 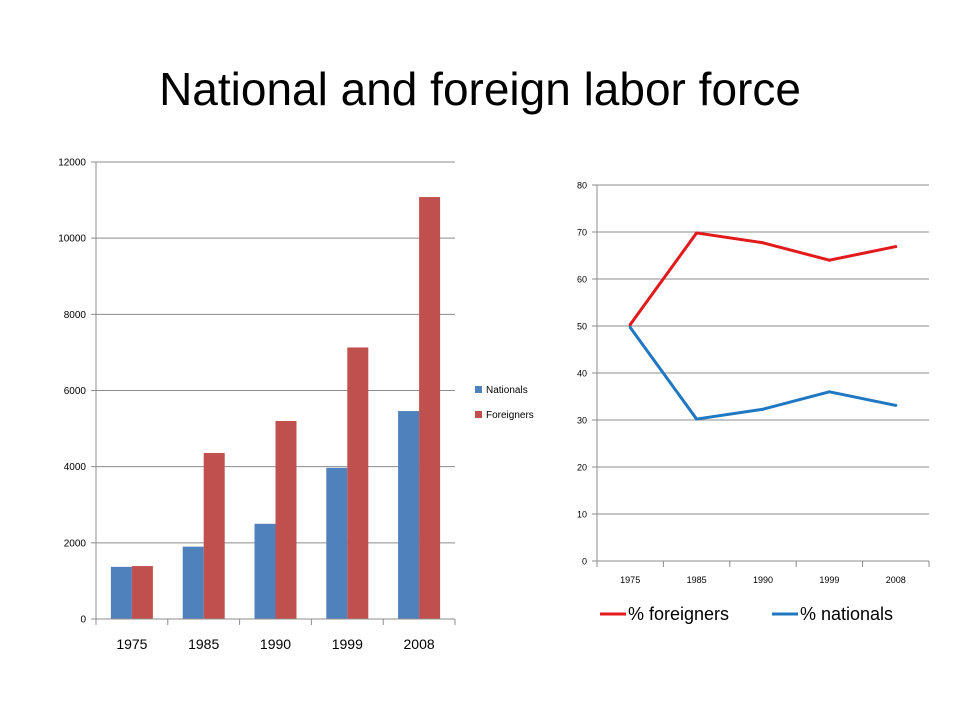 What do you see at coordinates (142, 592) in the screenshot?
I see `bar-foreigners-1975` at bounding box center [142, 592].